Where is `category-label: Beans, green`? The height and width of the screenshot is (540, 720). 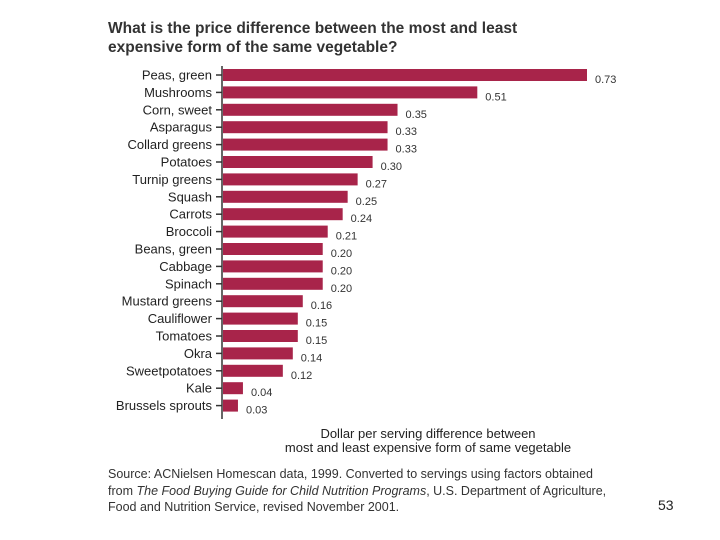
category-label: Beans, green is located at coordinates (173, 249).